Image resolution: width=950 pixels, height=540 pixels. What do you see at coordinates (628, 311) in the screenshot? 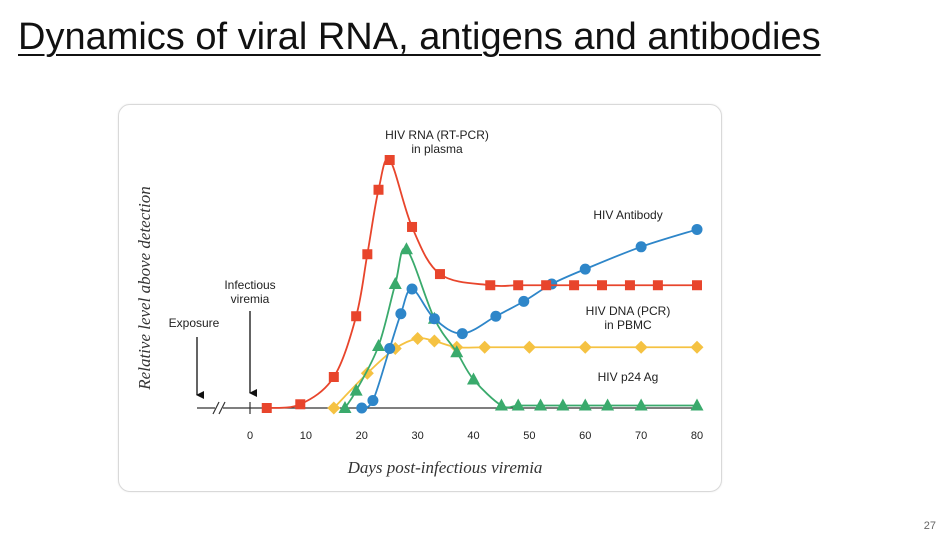
I see `series-label-line: HIV DNA (PCR)` at bounding box center [628, 311].